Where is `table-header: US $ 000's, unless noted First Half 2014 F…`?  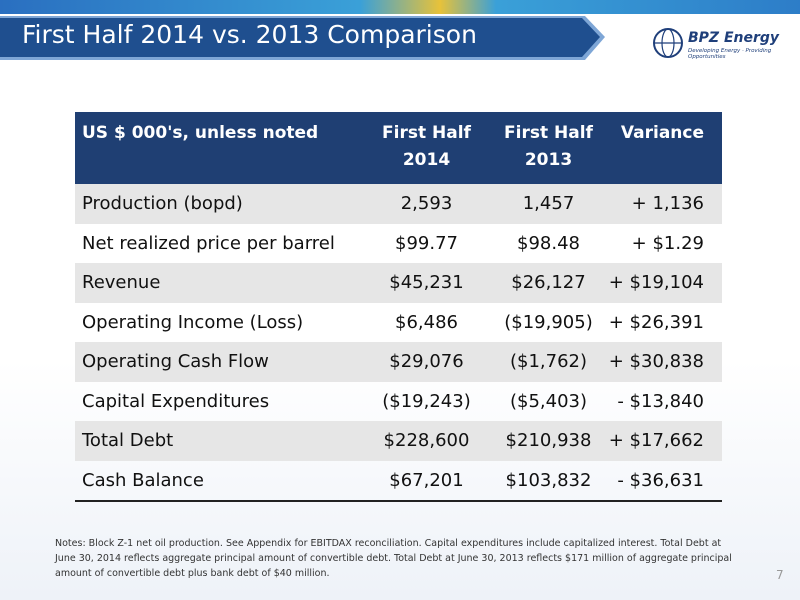
table-header: US $ 000's, unless noted First Half 2014 F… is located at coordinates (398, 148).